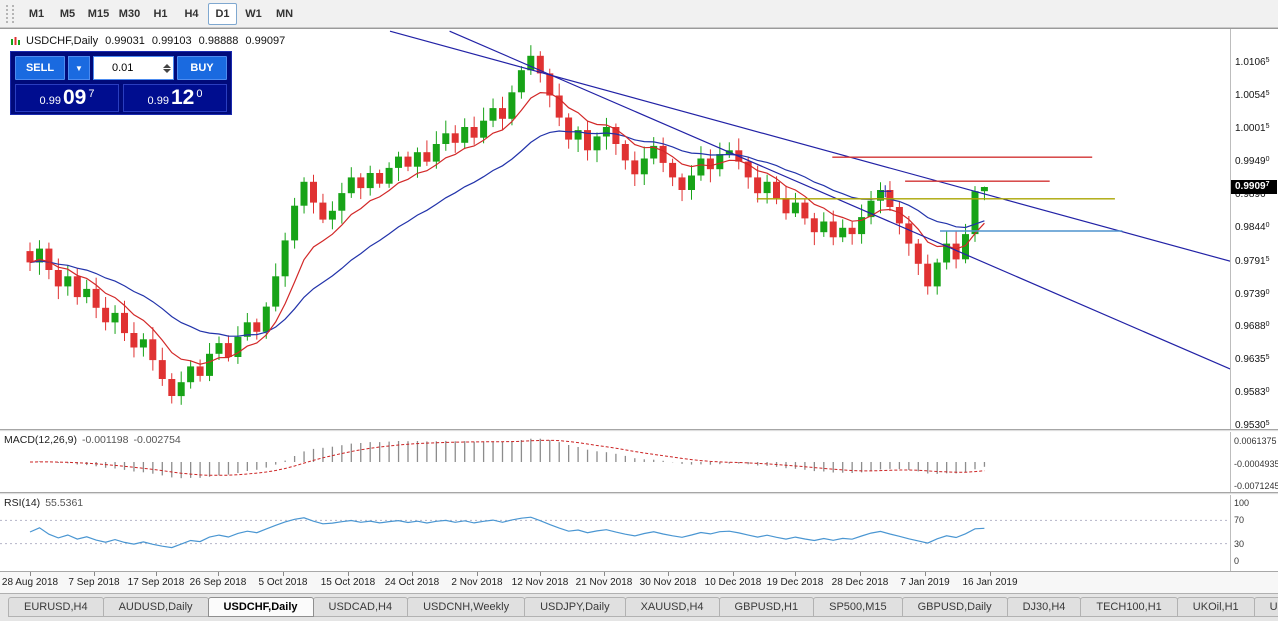 The height and width of the screenshot is (621, 1278). I want to click on chart-tab-u: U, so click(1265, 607).